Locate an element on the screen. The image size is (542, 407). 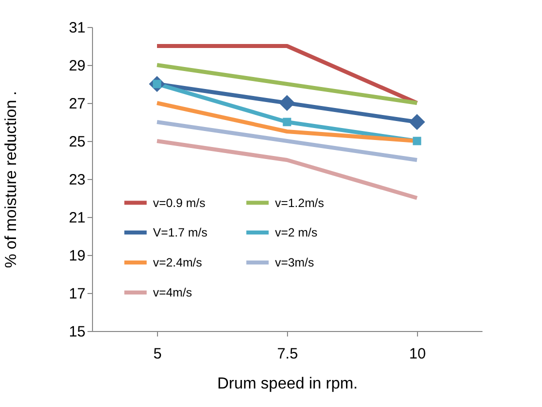
legend-label: V=1.7 m/s is located at coordinates (180, 233).